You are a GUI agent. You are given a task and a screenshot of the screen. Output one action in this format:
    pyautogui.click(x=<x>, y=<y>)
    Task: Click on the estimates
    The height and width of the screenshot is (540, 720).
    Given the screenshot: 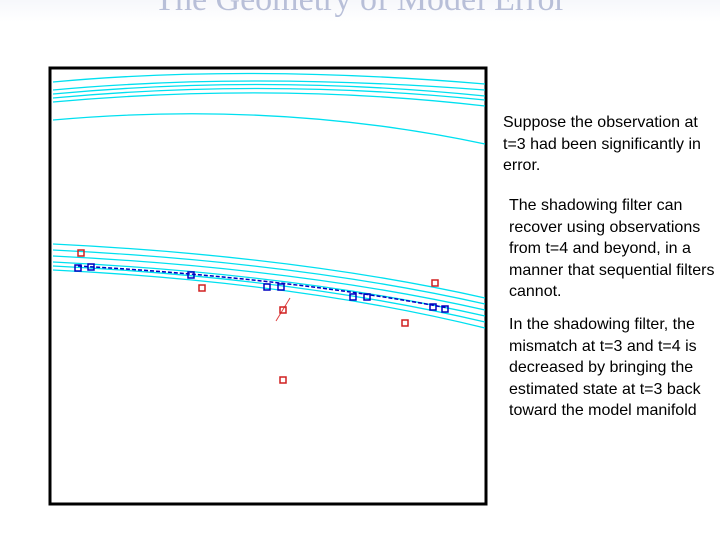 What is the action you would take?
    pyautogui.click(x=261, y=288)
    